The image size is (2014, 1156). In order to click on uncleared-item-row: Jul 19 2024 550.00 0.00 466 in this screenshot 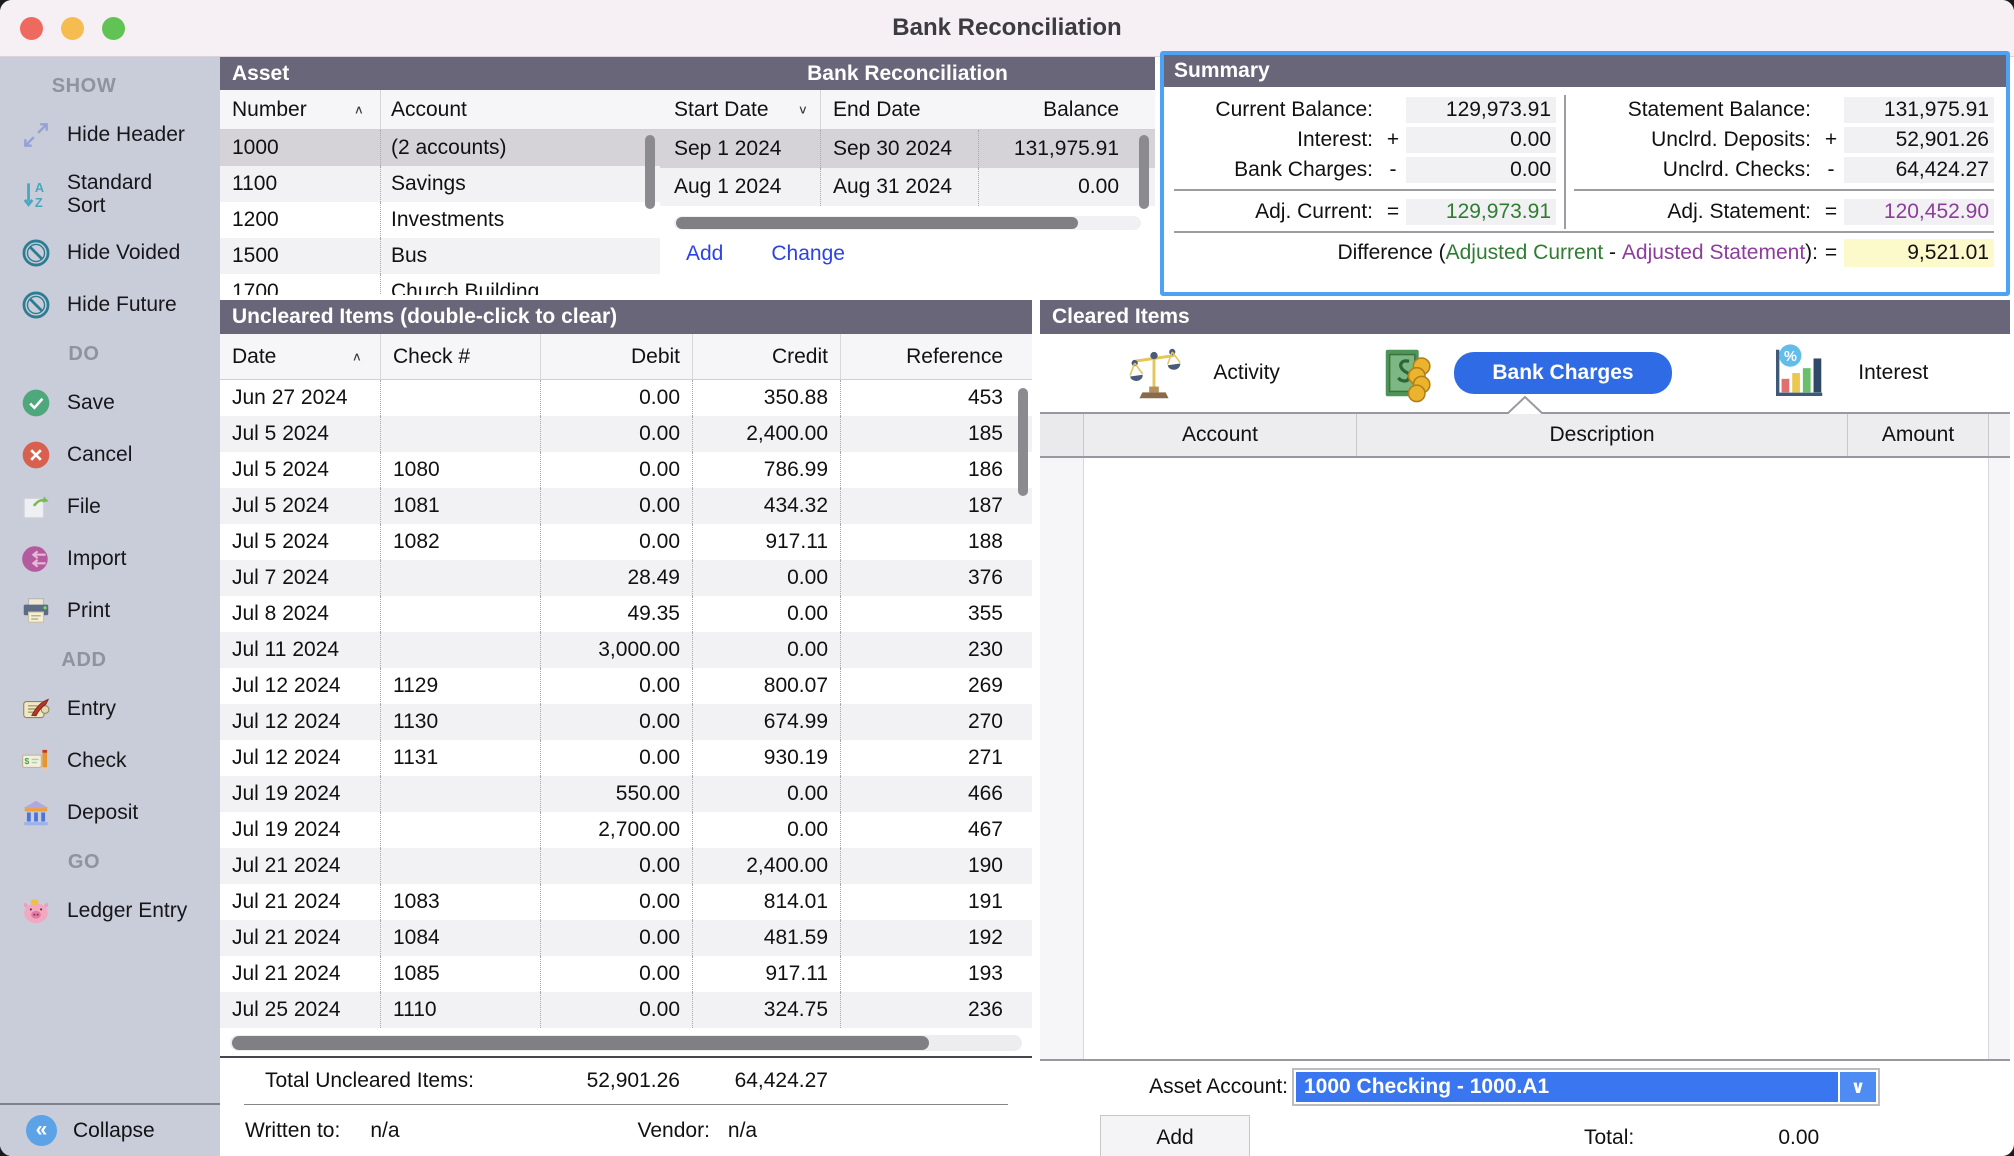, I will do `click(626, 794)`.